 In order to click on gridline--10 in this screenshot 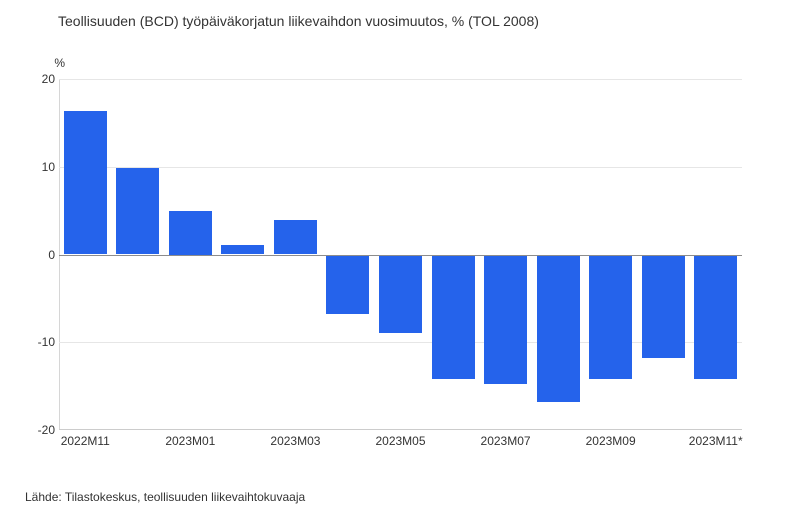, I will do `click(400, 343)`.